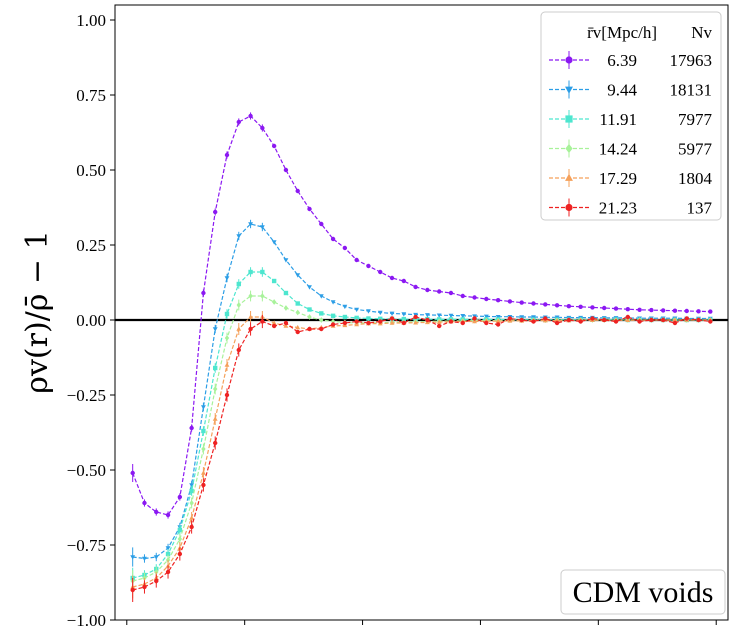 The width and height of the screenshot is (741, 627). Describe the element at coordinates (37, 311) in the screenshot. I see `y-axis-label: ρv(r)/ρ̄ − 1` at that location.